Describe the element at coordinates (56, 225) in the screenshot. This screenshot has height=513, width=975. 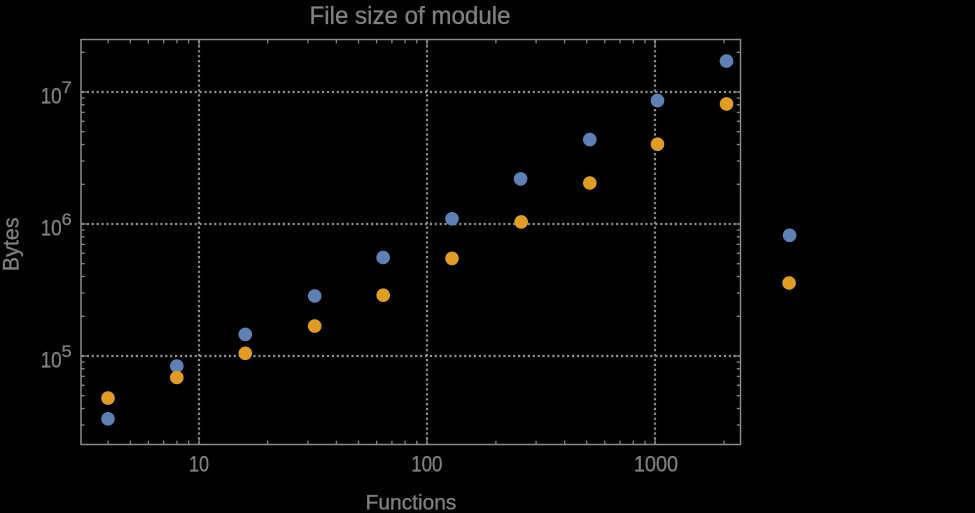
I see `svg-text: 10⁶` at that location.